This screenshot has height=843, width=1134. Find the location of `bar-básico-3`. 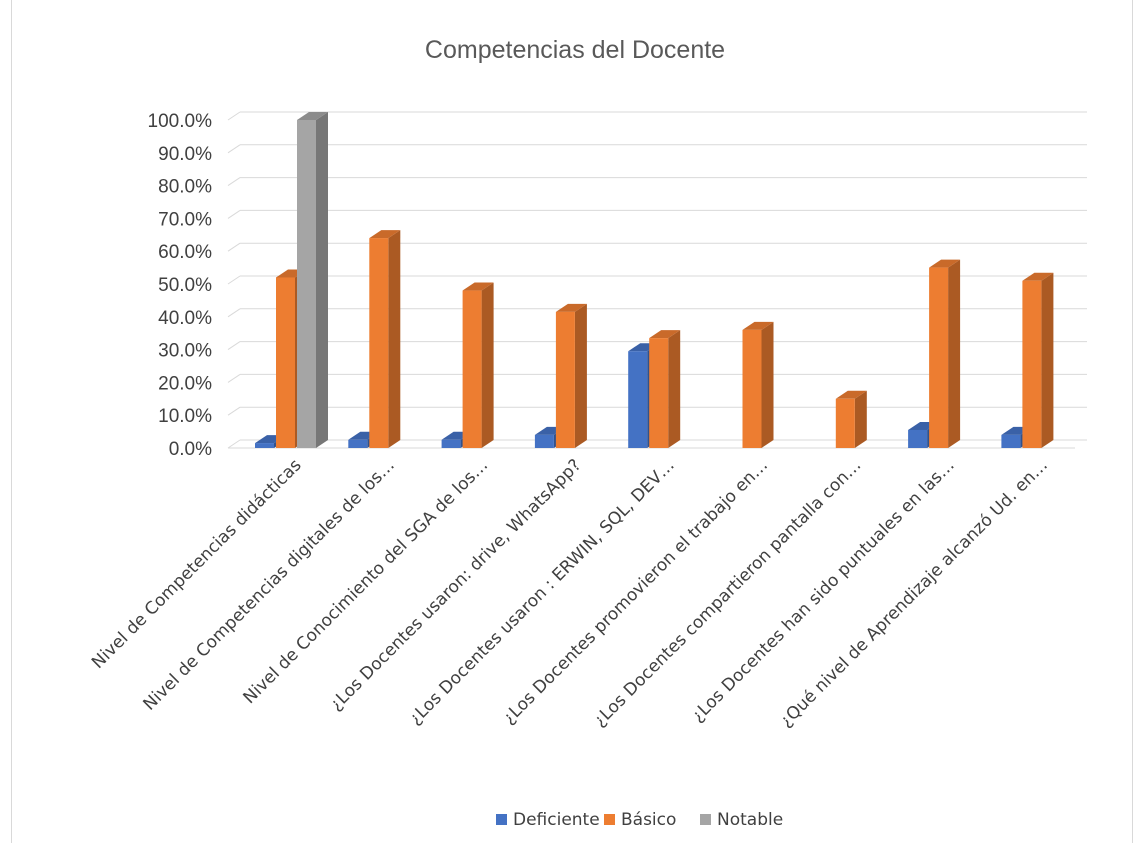

bar-básico-3 is located at coordinates (478, 365).